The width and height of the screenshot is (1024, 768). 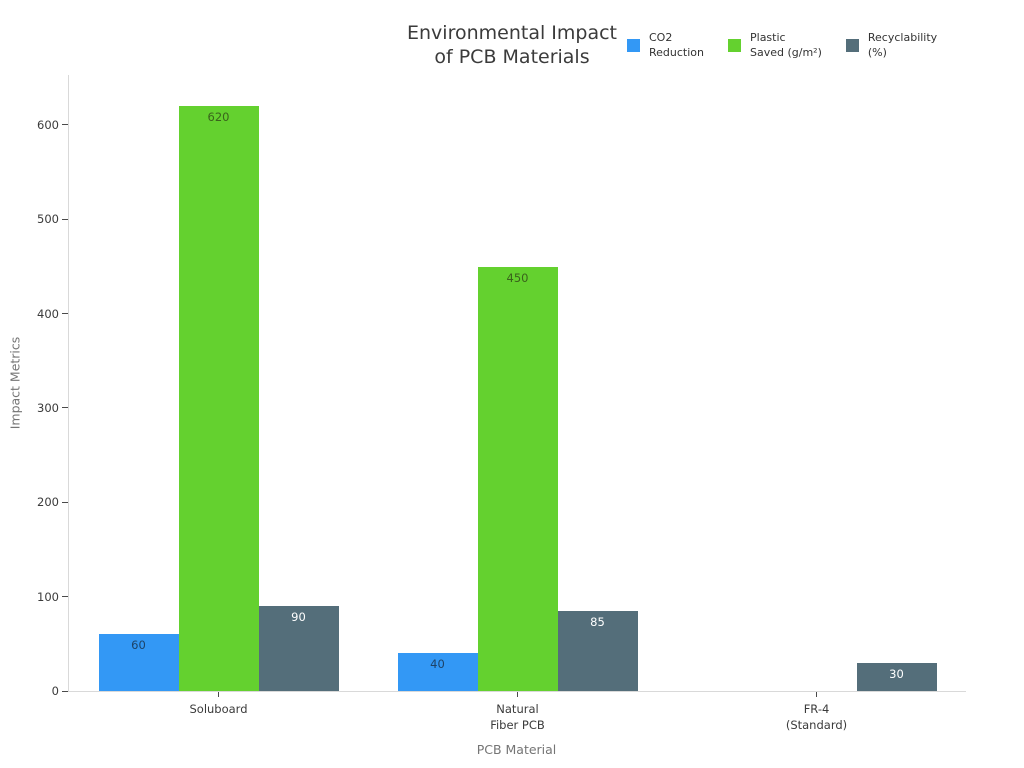 What do you see at coordinates (138, 662) in the screenshot?
I see `bar-co2-reduction-0: 60` at bounding box center [138, 662].